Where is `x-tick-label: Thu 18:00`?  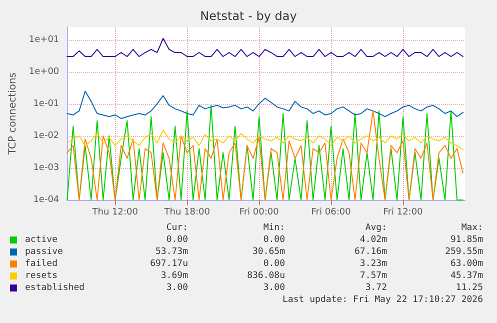 x-tick-label: Thu 18:00 is located at coordinates (186, 213).